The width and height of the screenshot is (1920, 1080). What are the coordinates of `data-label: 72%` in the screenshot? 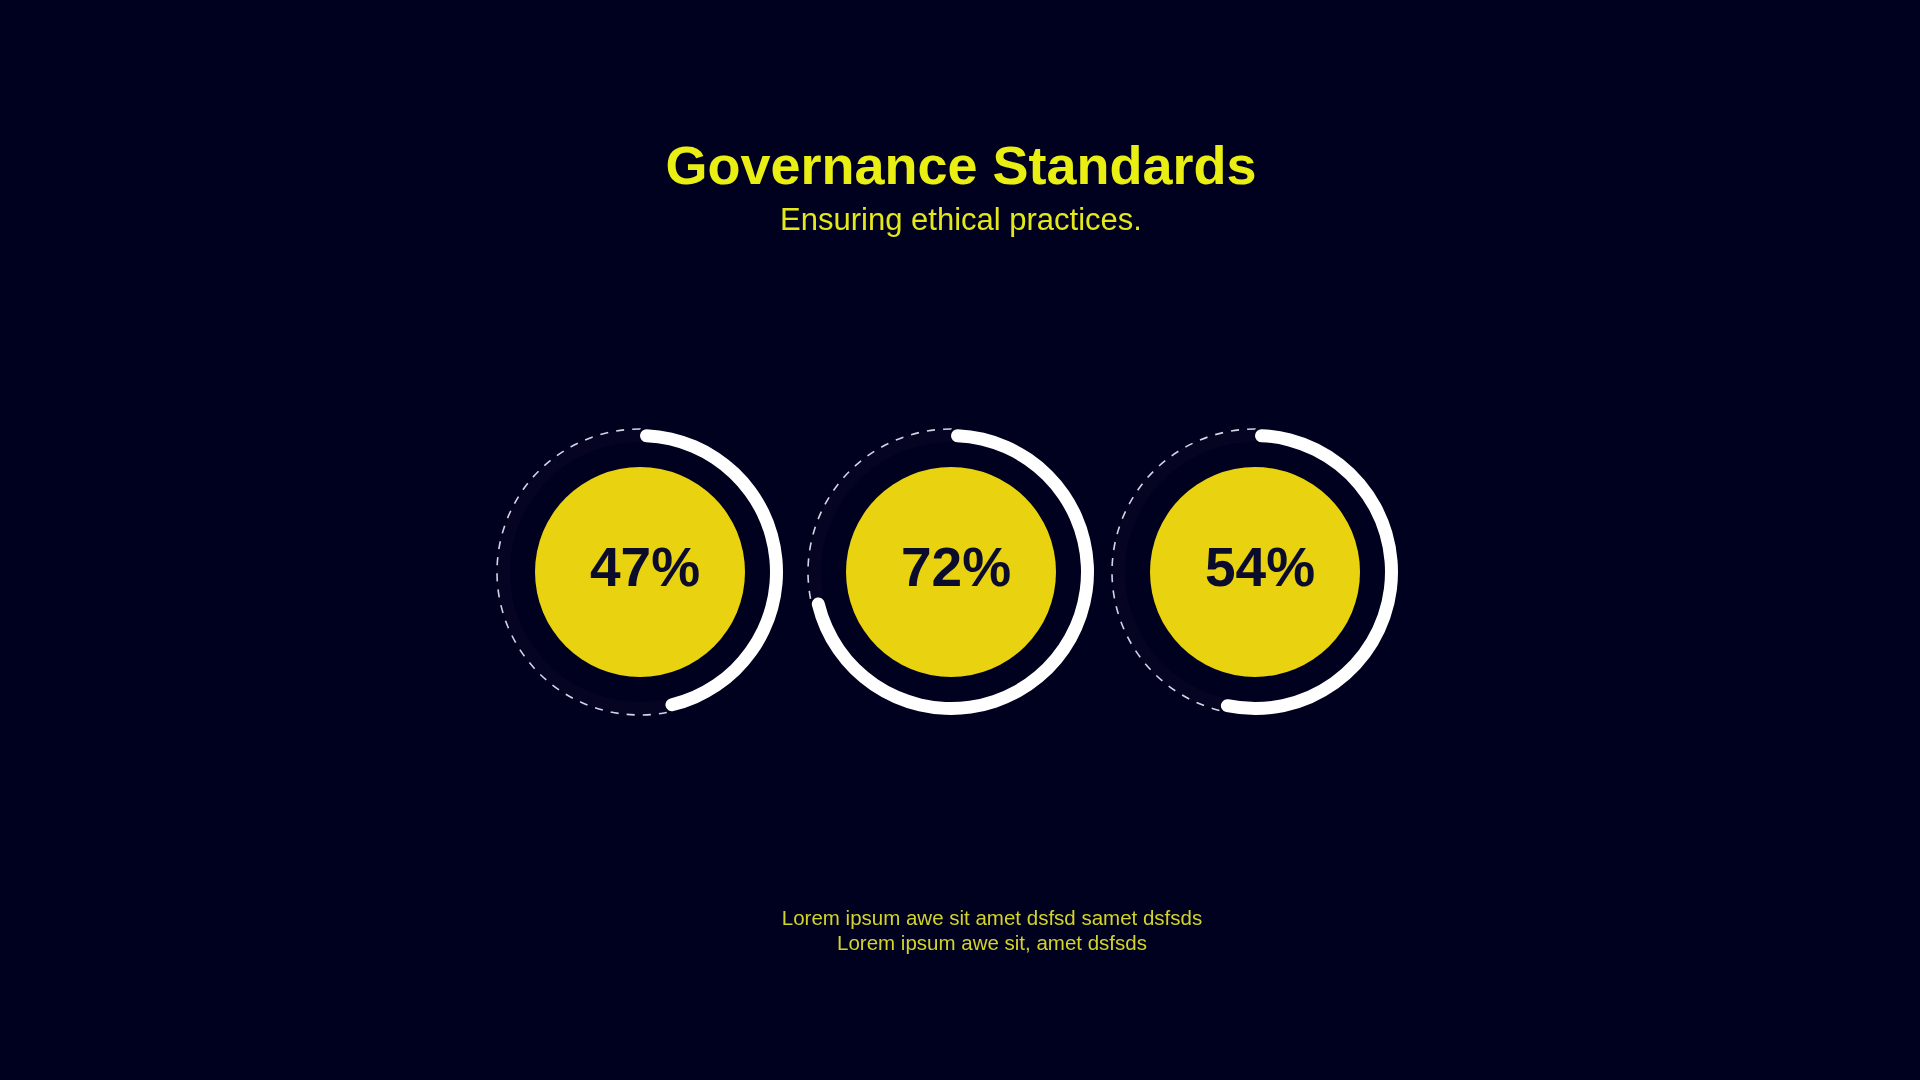 It's located at (956, 567).